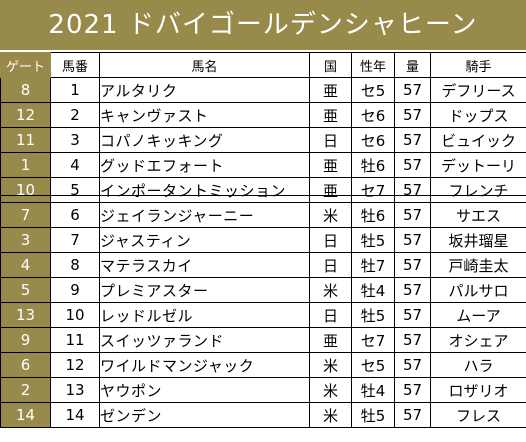 This screenshot has height=442, width=526. Describe the element at coordinates (204, 365) in the screenshot. I see `horse-name-cell: ワイルドマンジャック` at that location.